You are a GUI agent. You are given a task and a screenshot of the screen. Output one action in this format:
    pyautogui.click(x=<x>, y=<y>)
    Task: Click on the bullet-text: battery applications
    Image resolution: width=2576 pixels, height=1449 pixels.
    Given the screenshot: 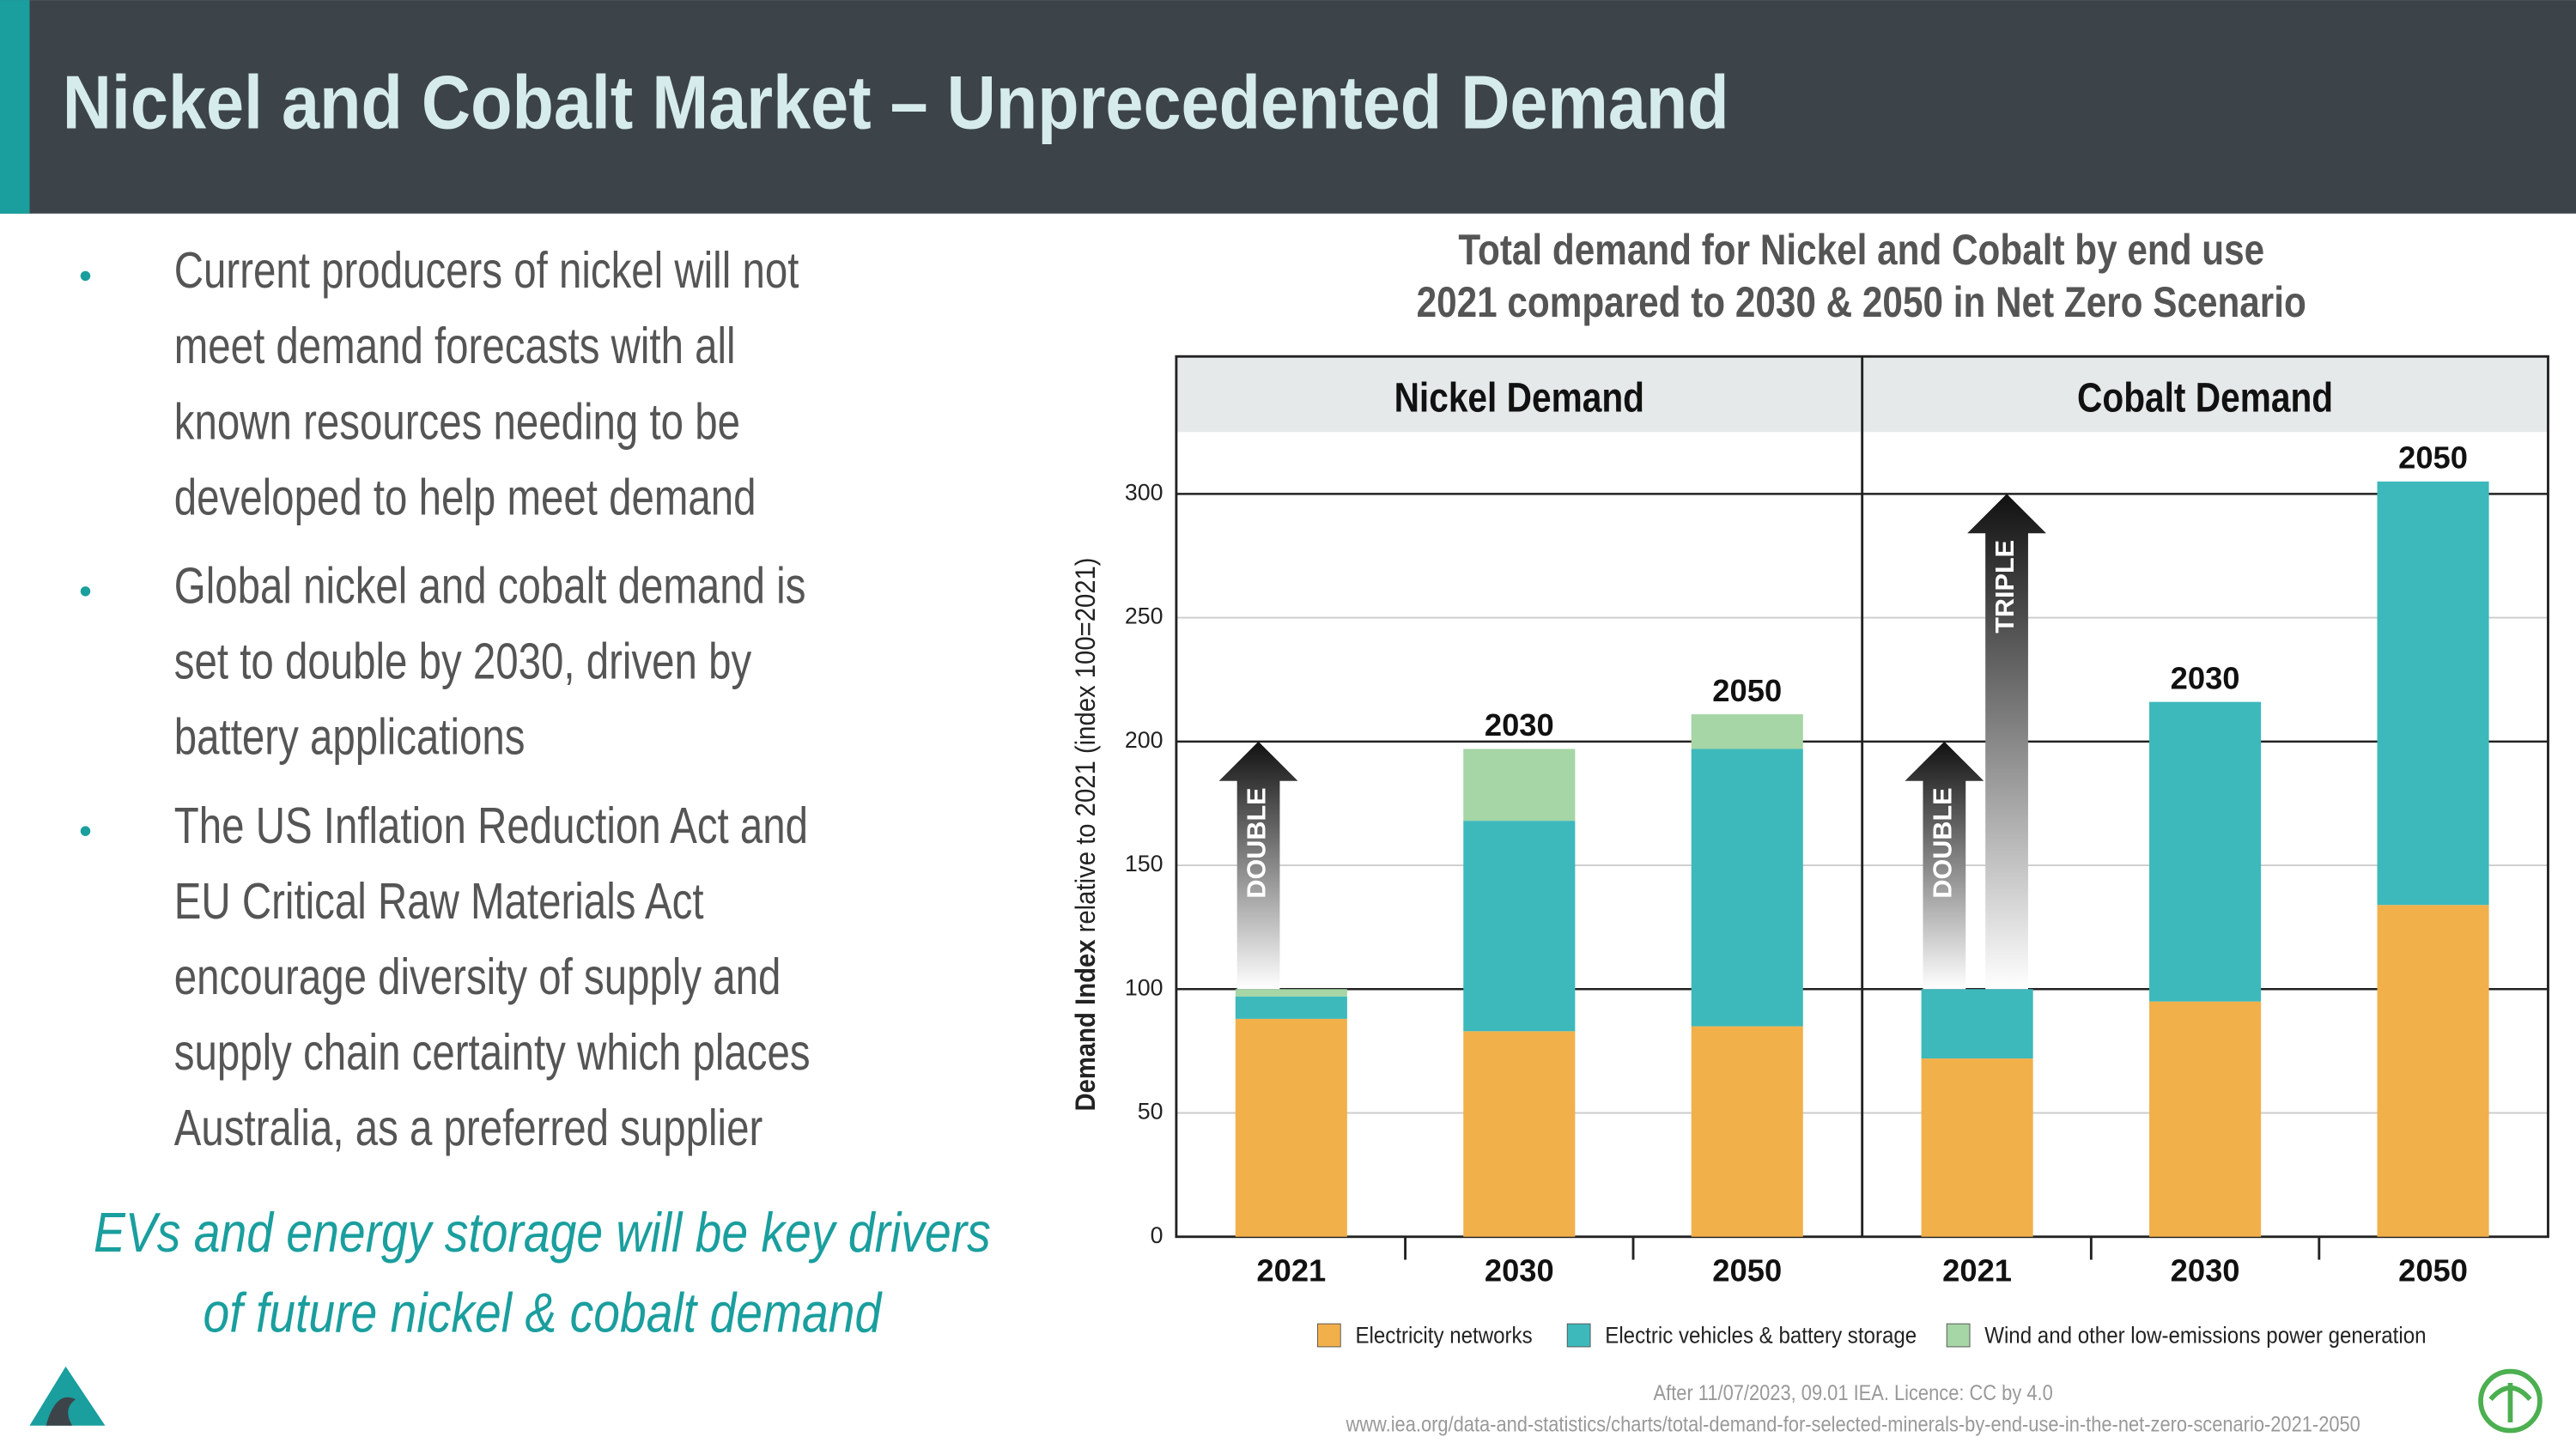 What is the action you would take?
    pyautogui.click(x=350, y=737)
    